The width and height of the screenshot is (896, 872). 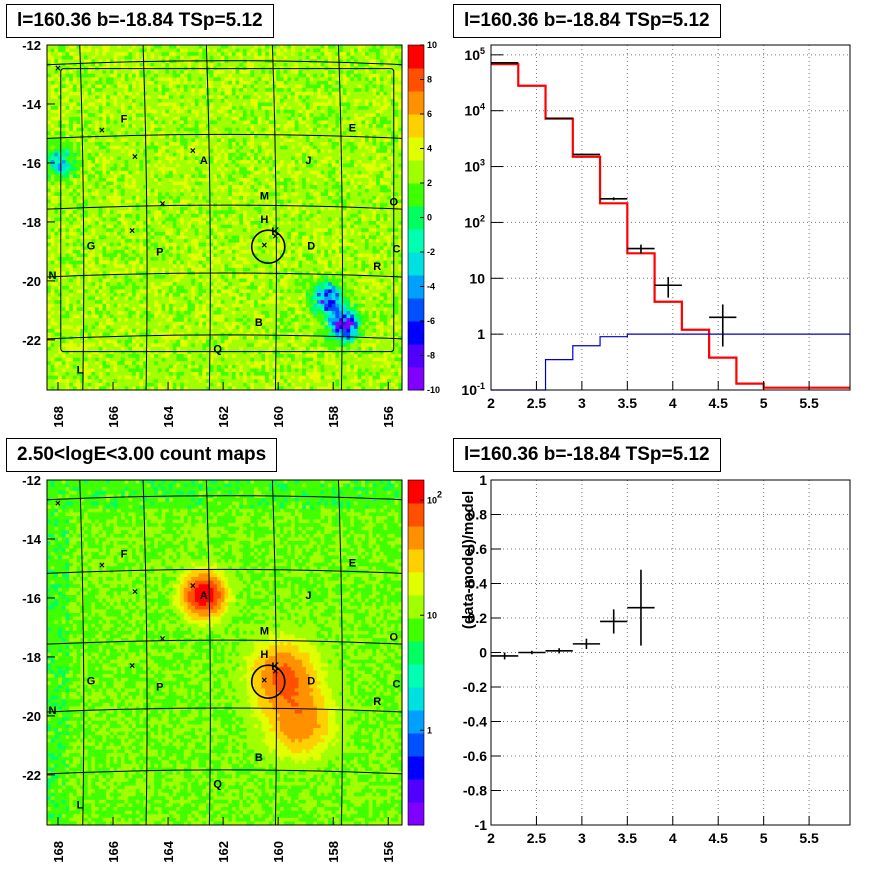 What do you see at coordinates (474, 166) in the screenshot?
I see `y-tick-label: 103` at bounding box center [474, 166].